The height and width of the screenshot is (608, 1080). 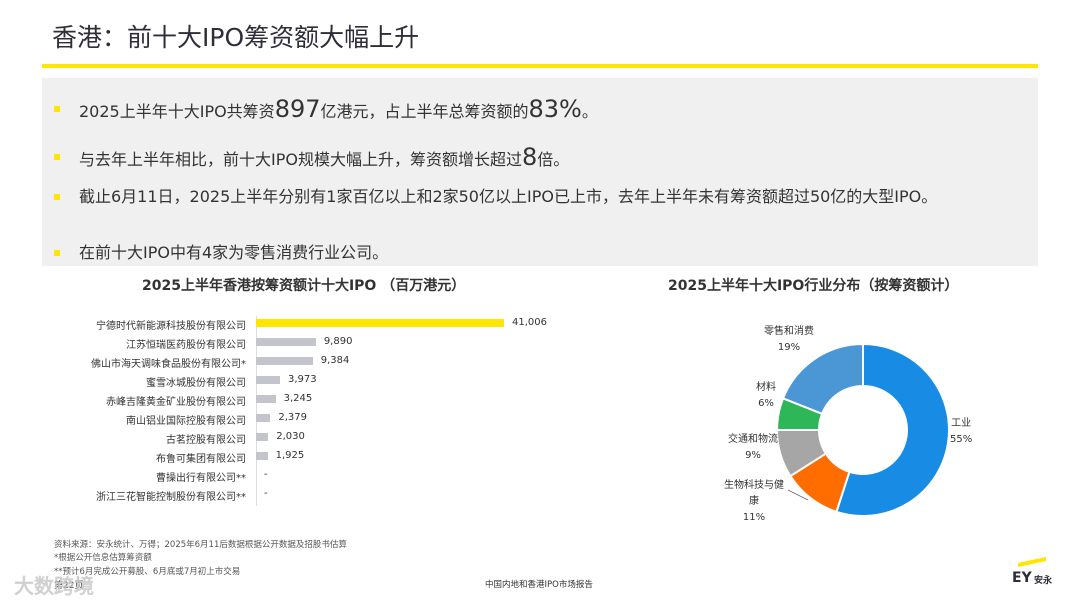 I want to click on bullet-1-text-a: 2025上半年十大IPO共筹资, so click(x=177, y=111).